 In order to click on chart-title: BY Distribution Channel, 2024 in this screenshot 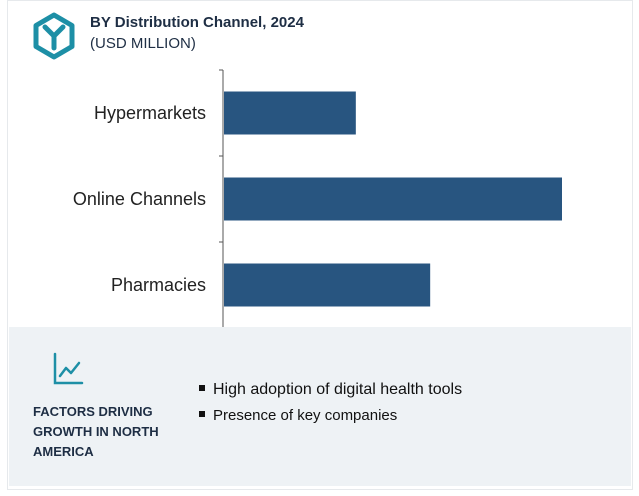, I will do `click(197, 22)`.